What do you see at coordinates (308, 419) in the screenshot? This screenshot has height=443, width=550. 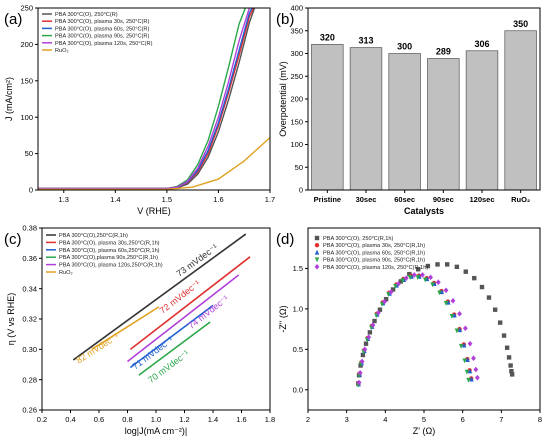 I see `x-tick-label: 2` at bounding box center [308, 419].